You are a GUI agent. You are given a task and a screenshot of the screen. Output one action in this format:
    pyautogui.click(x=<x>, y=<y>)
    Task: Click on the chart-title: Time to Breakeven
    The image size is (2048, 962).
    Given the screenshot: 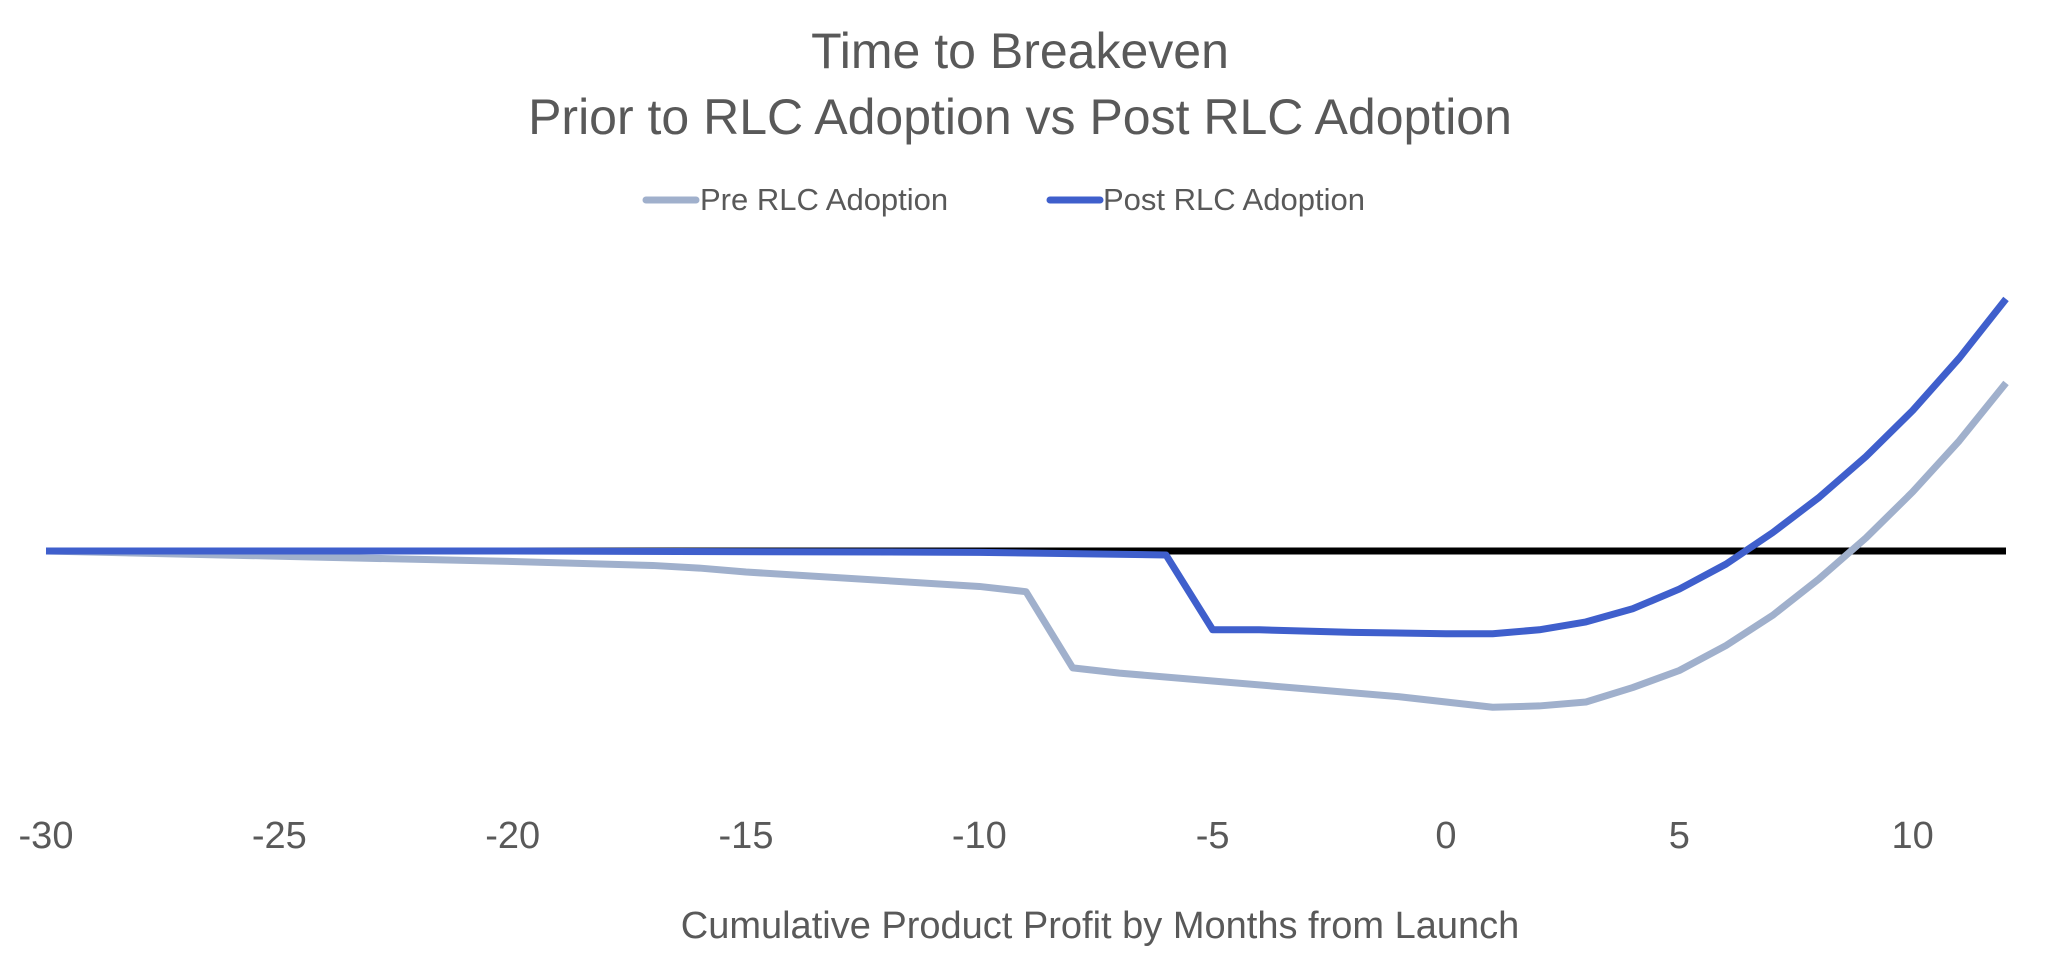 What is the action you would take?
    pyautogui.click(x=1020, y=51)
    